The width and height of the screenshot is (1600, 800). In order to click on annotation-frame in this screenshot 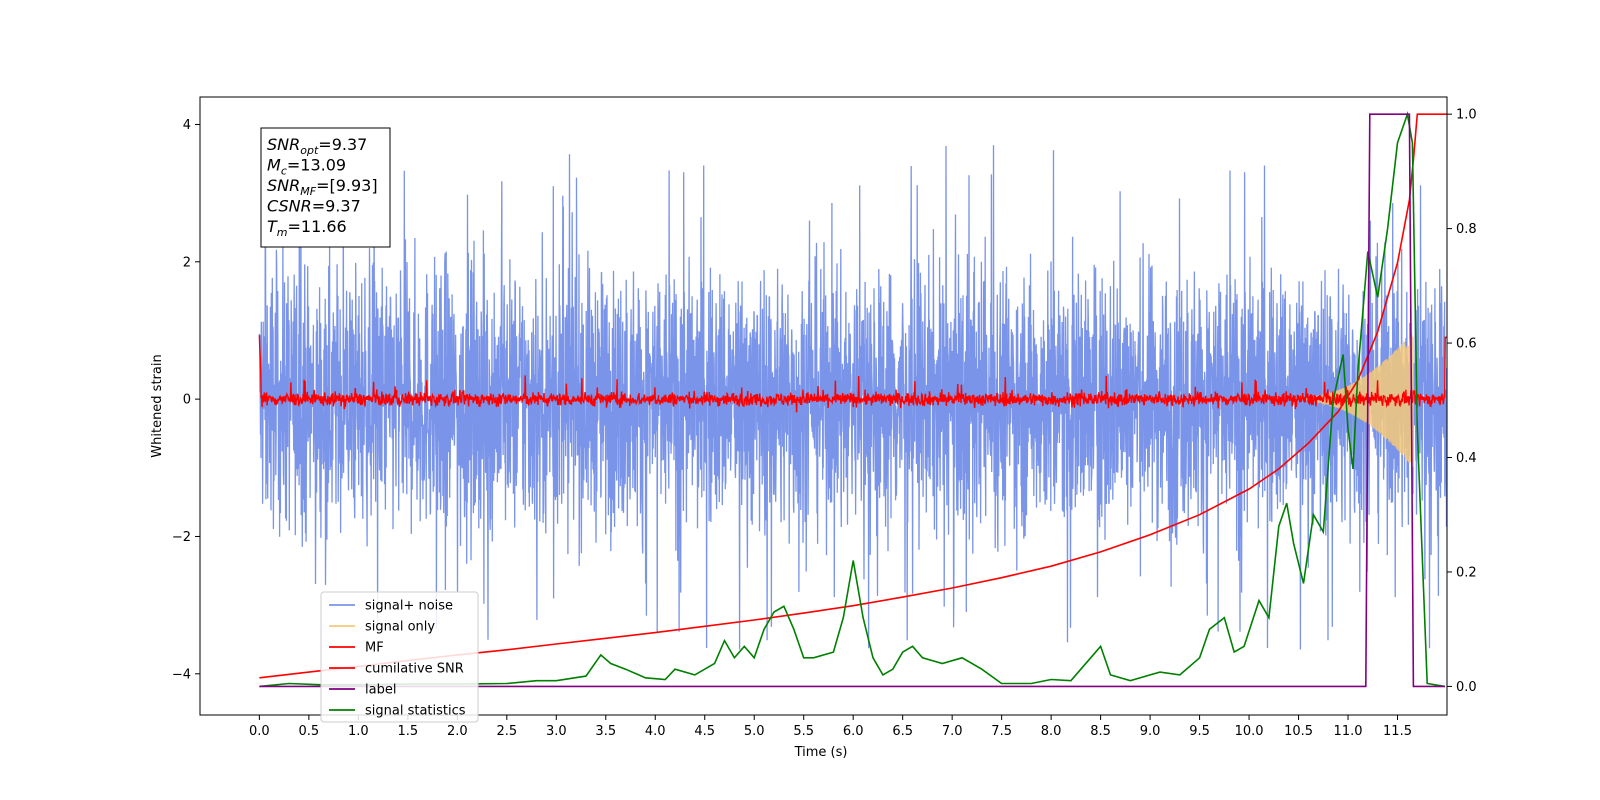, I will do `click(325, 187)`.